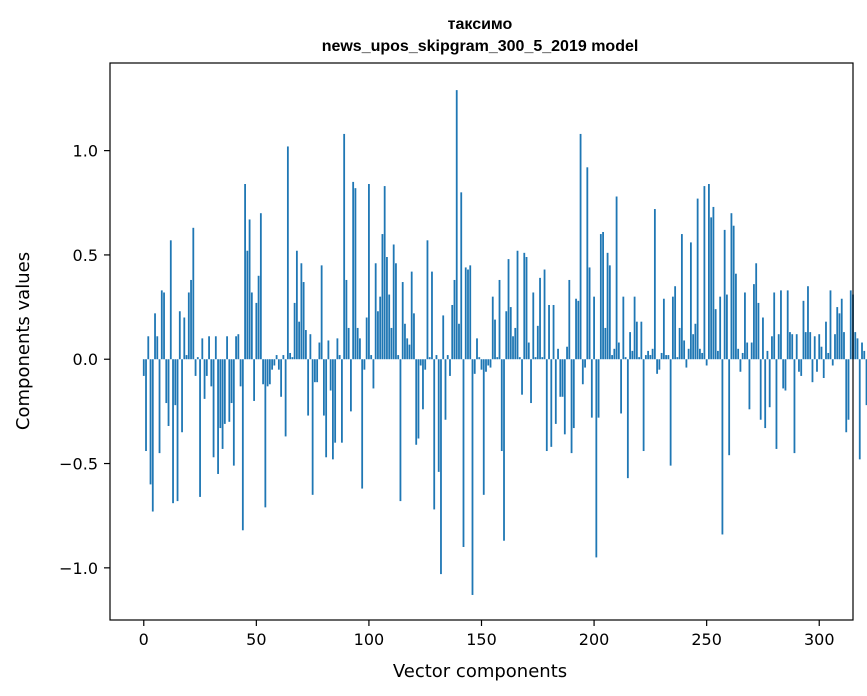  I want to click on x-tick-label: 0, so click(144, 639).